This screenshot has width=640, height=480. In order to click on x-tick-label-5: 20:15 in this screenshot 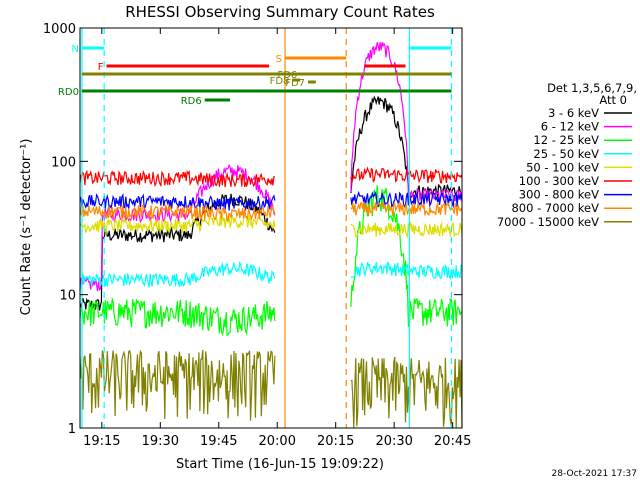, I will do `click(335, 441)`.